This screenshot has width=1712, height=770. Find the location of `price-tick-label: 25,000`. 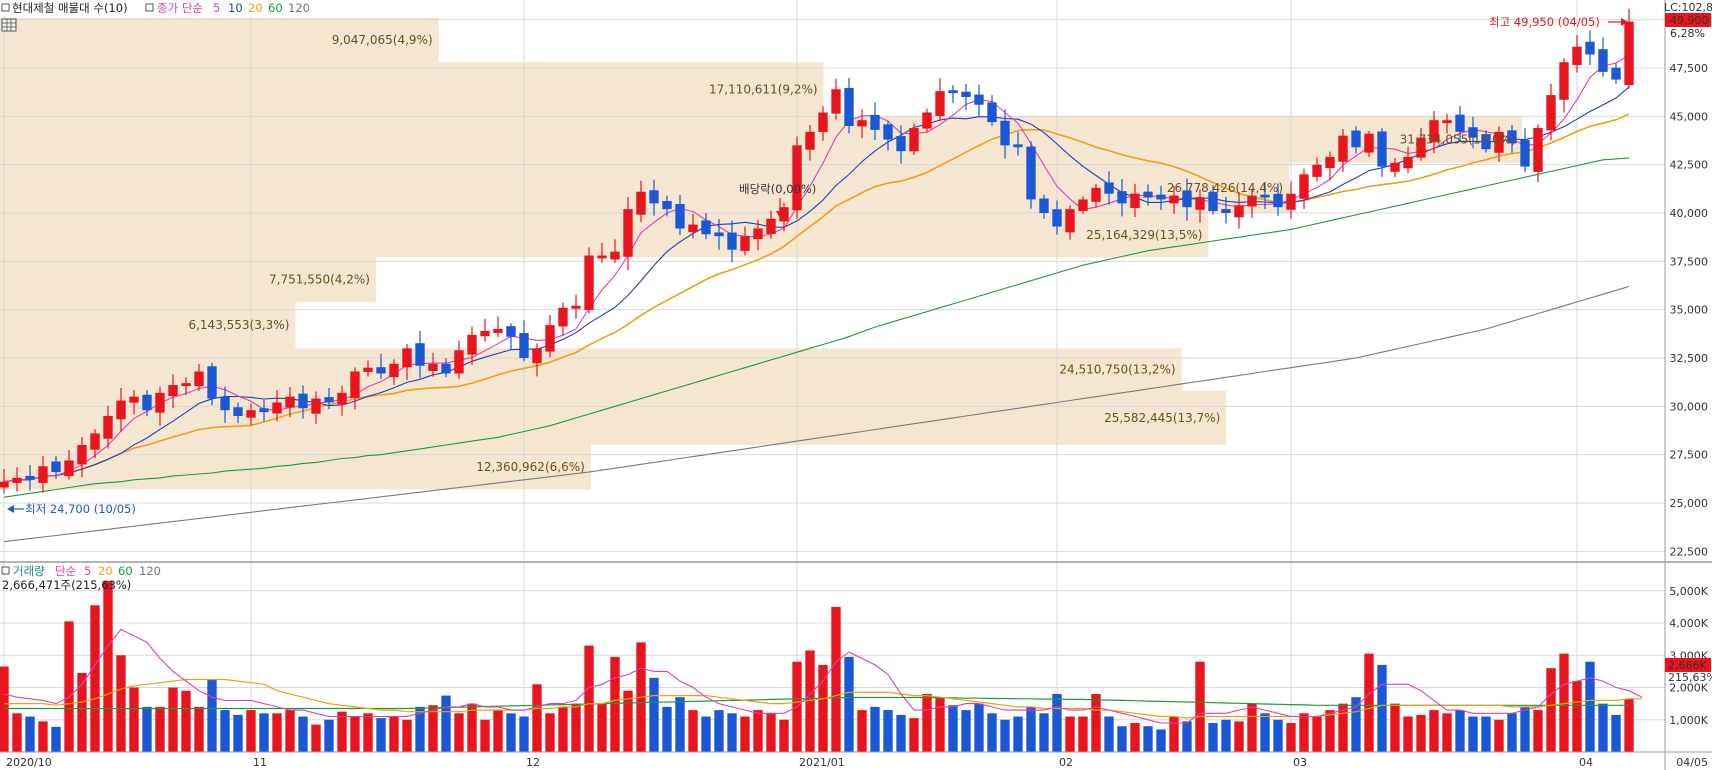

price-tick-label: 25,000 is located at coordinates (1689, 503).